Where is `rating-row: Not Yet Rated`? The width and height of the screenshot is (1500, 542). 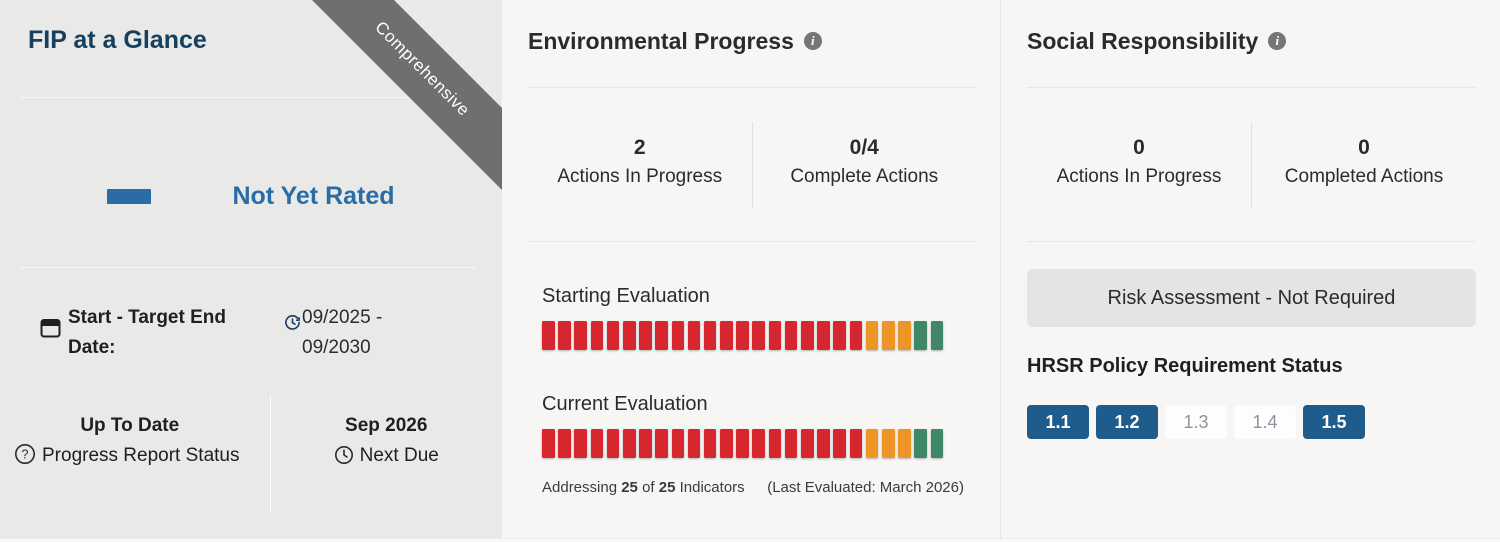
rating-row: Not Yet Rated is located at coordinates (251, 196).